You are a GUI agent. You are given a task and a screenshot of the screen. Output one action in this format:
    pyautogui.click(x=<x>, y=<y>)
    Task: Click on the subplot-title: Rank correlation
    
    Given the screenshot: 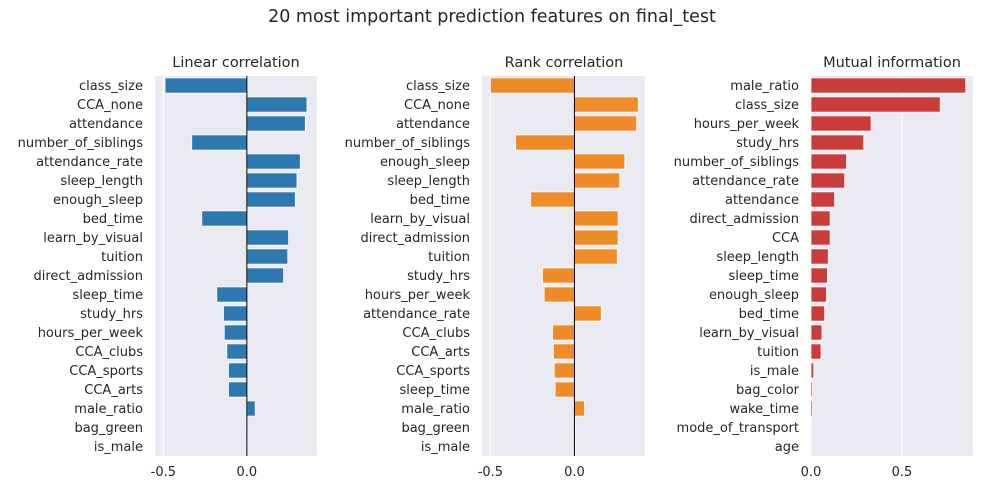 What is the action you would take?
    pyautogui.click(x=564, y=63)
    